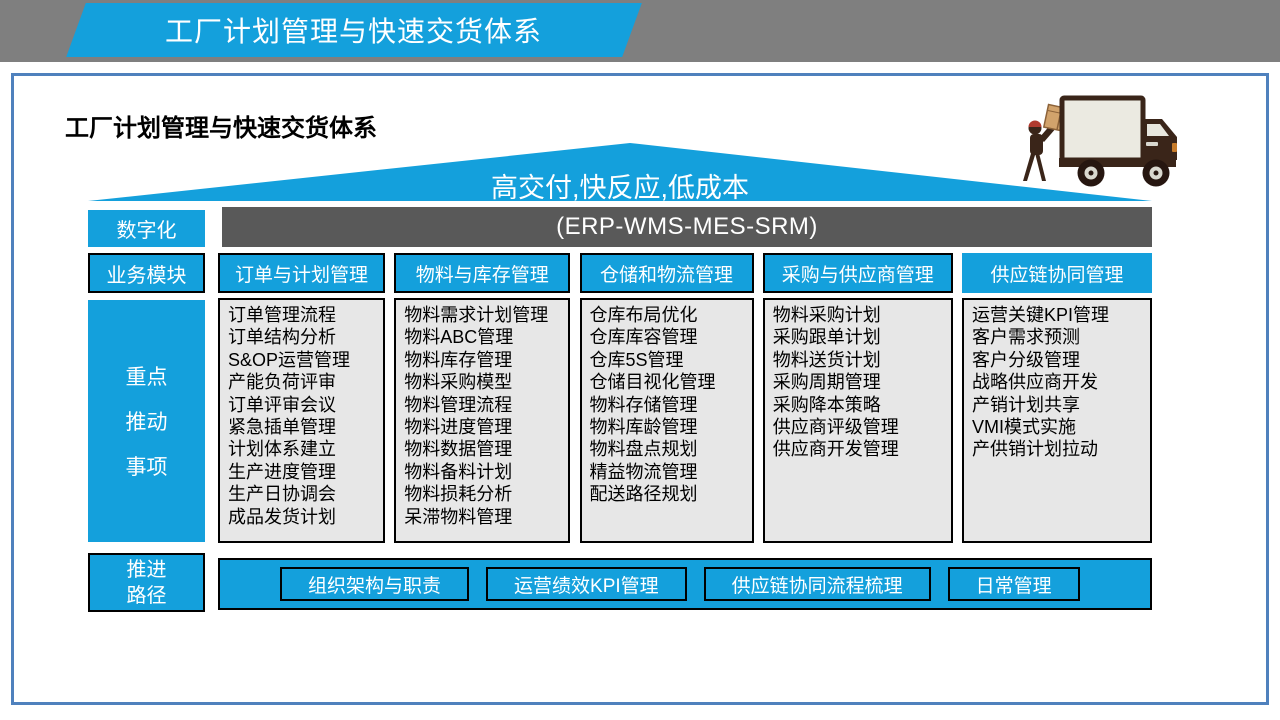 This screenshot has height=720, width=1280. Describe the element at coordinates (620, 172) in the screenshot. I see `goal-triangle` at that location.